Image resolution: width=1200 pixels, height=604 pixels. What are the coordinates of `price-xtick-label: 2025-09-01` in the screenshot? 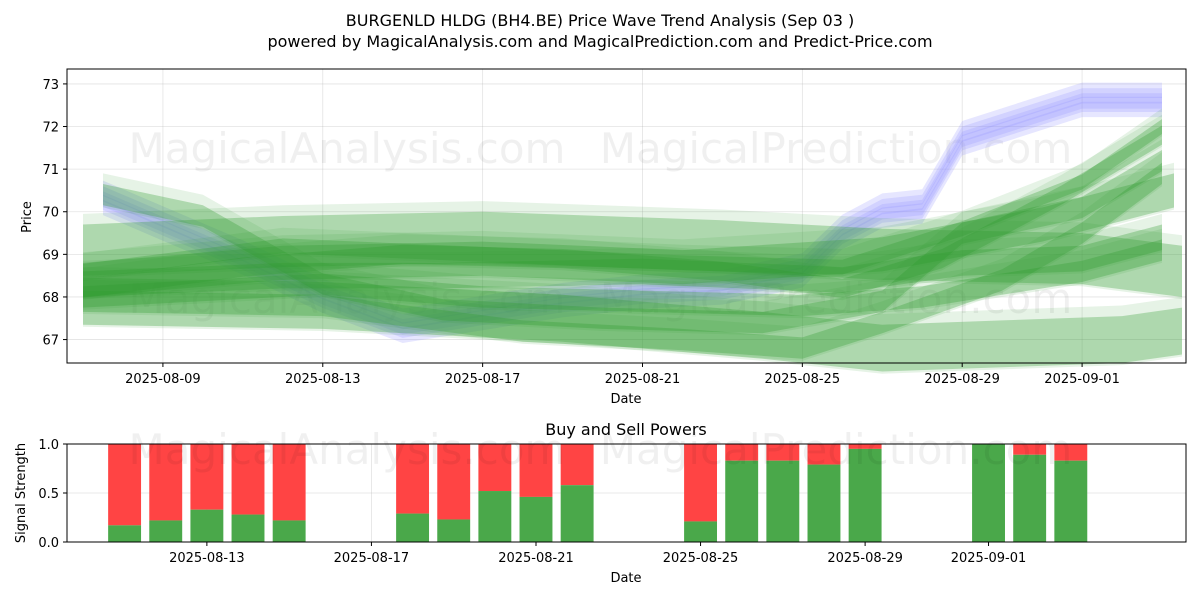 It's located at (1082, 379).